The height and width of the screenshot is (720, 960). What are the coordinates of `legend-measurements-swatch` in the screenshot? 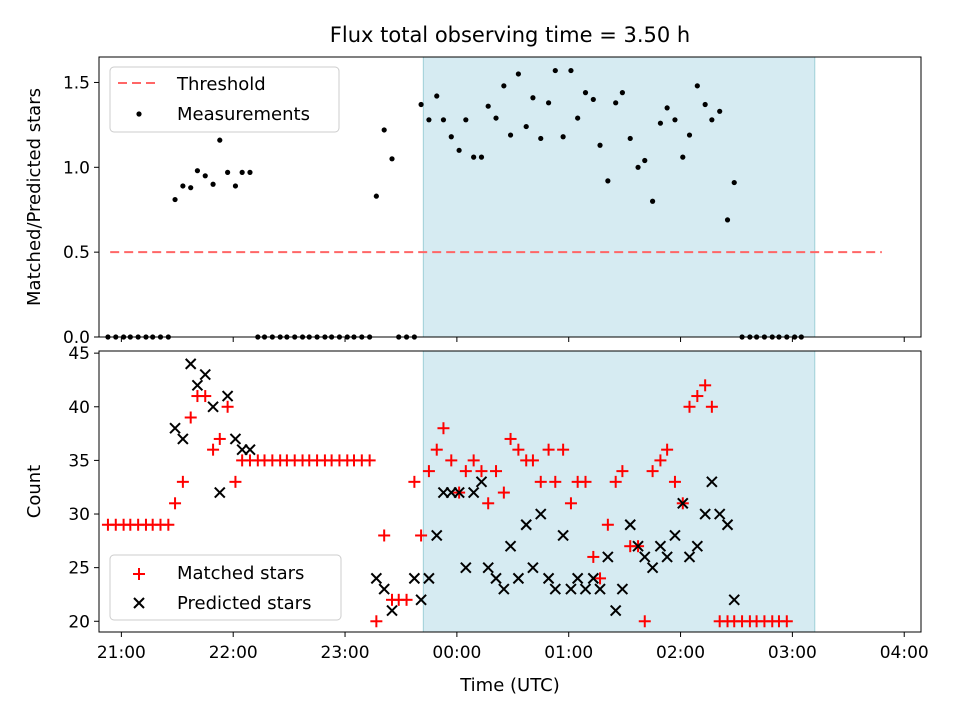 It's located at (139, 114).